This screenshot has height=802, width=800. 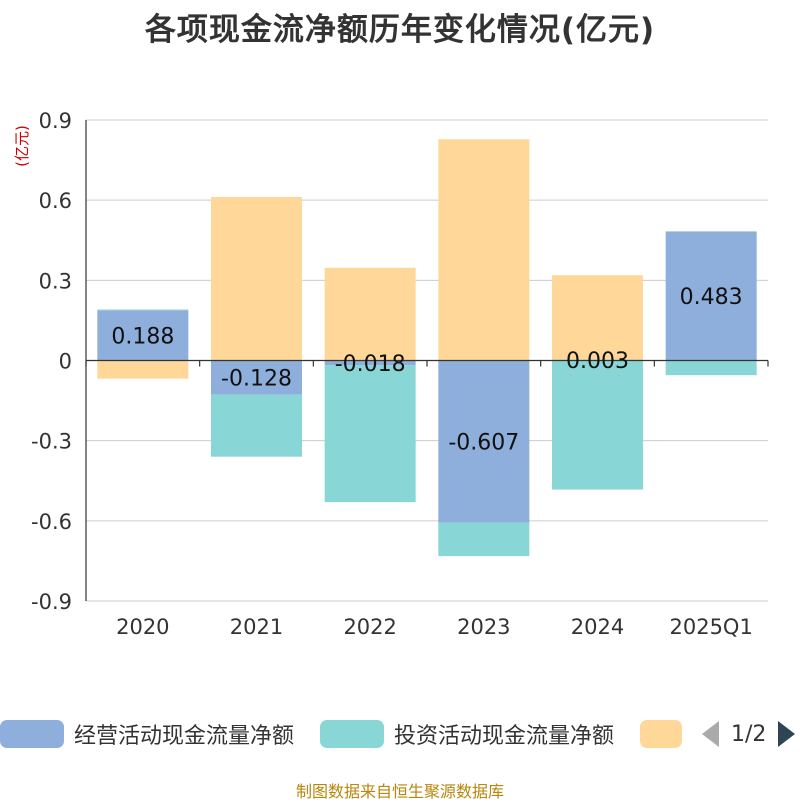 I want to click on y-tick-label: 0, so click(x=65, y=362).